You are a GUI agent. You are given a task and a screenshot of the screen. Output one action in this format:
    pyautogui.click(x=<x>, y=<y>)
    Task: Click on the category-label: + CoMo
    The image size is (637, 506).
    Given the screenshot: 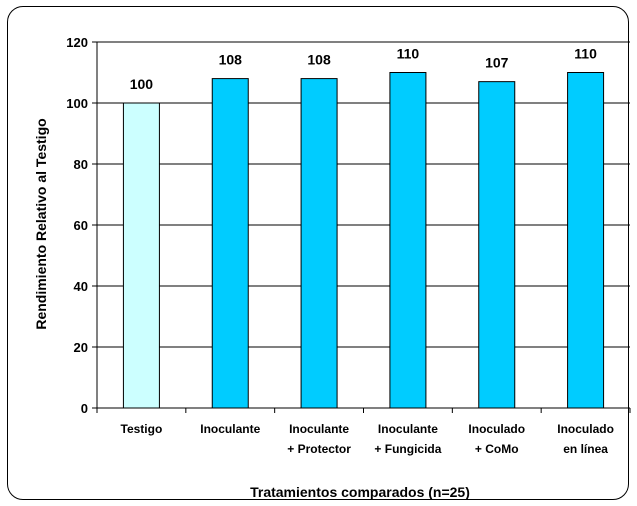 What is the action you would take?
    pyautogui.click(x=497, y=449)
    